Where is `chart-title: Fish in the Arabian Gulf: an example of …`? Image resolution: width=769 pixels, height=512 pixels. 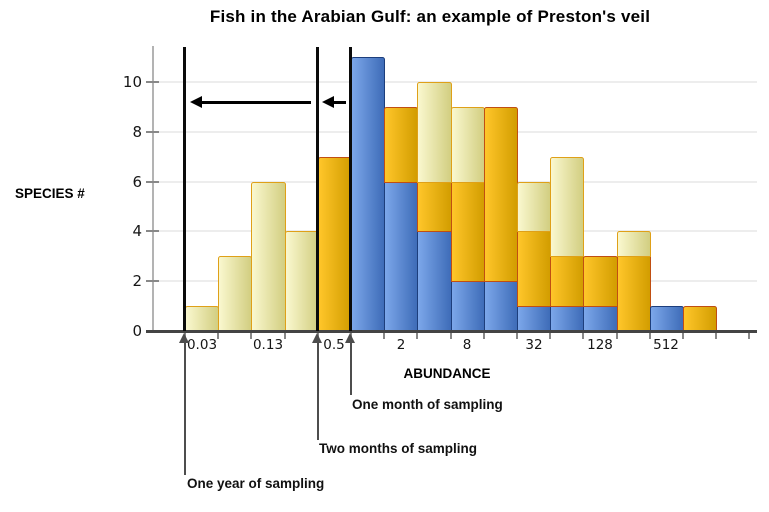
chart-title: Fish in the Arabian Gulf: an example of … is located at coordinates (430, 16).